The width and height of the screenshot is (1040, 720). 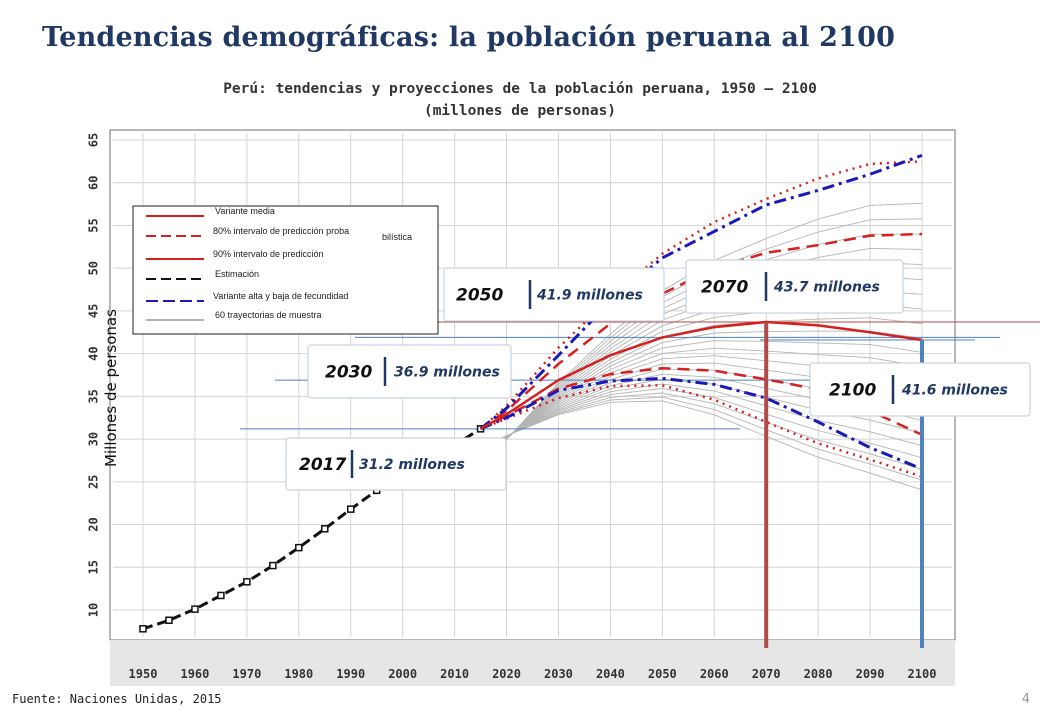 What do you see at coordinates (299, 547) in the screenshot?
I see `estimate-point-1980` at bounding box center [299, 547].